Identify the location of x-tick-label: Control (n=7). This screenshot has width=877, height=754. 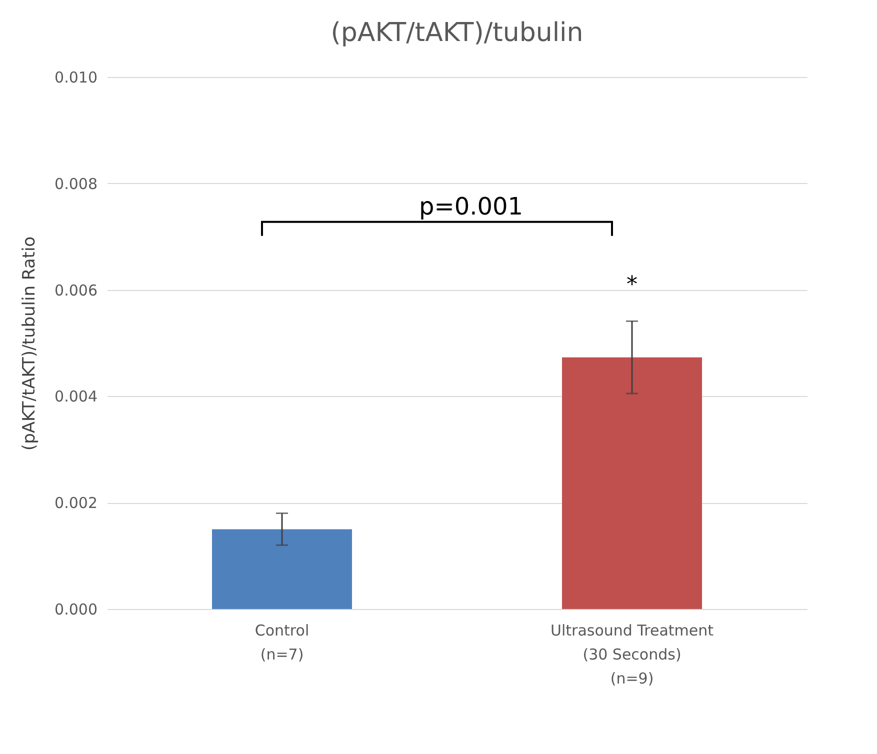
(282, 643).